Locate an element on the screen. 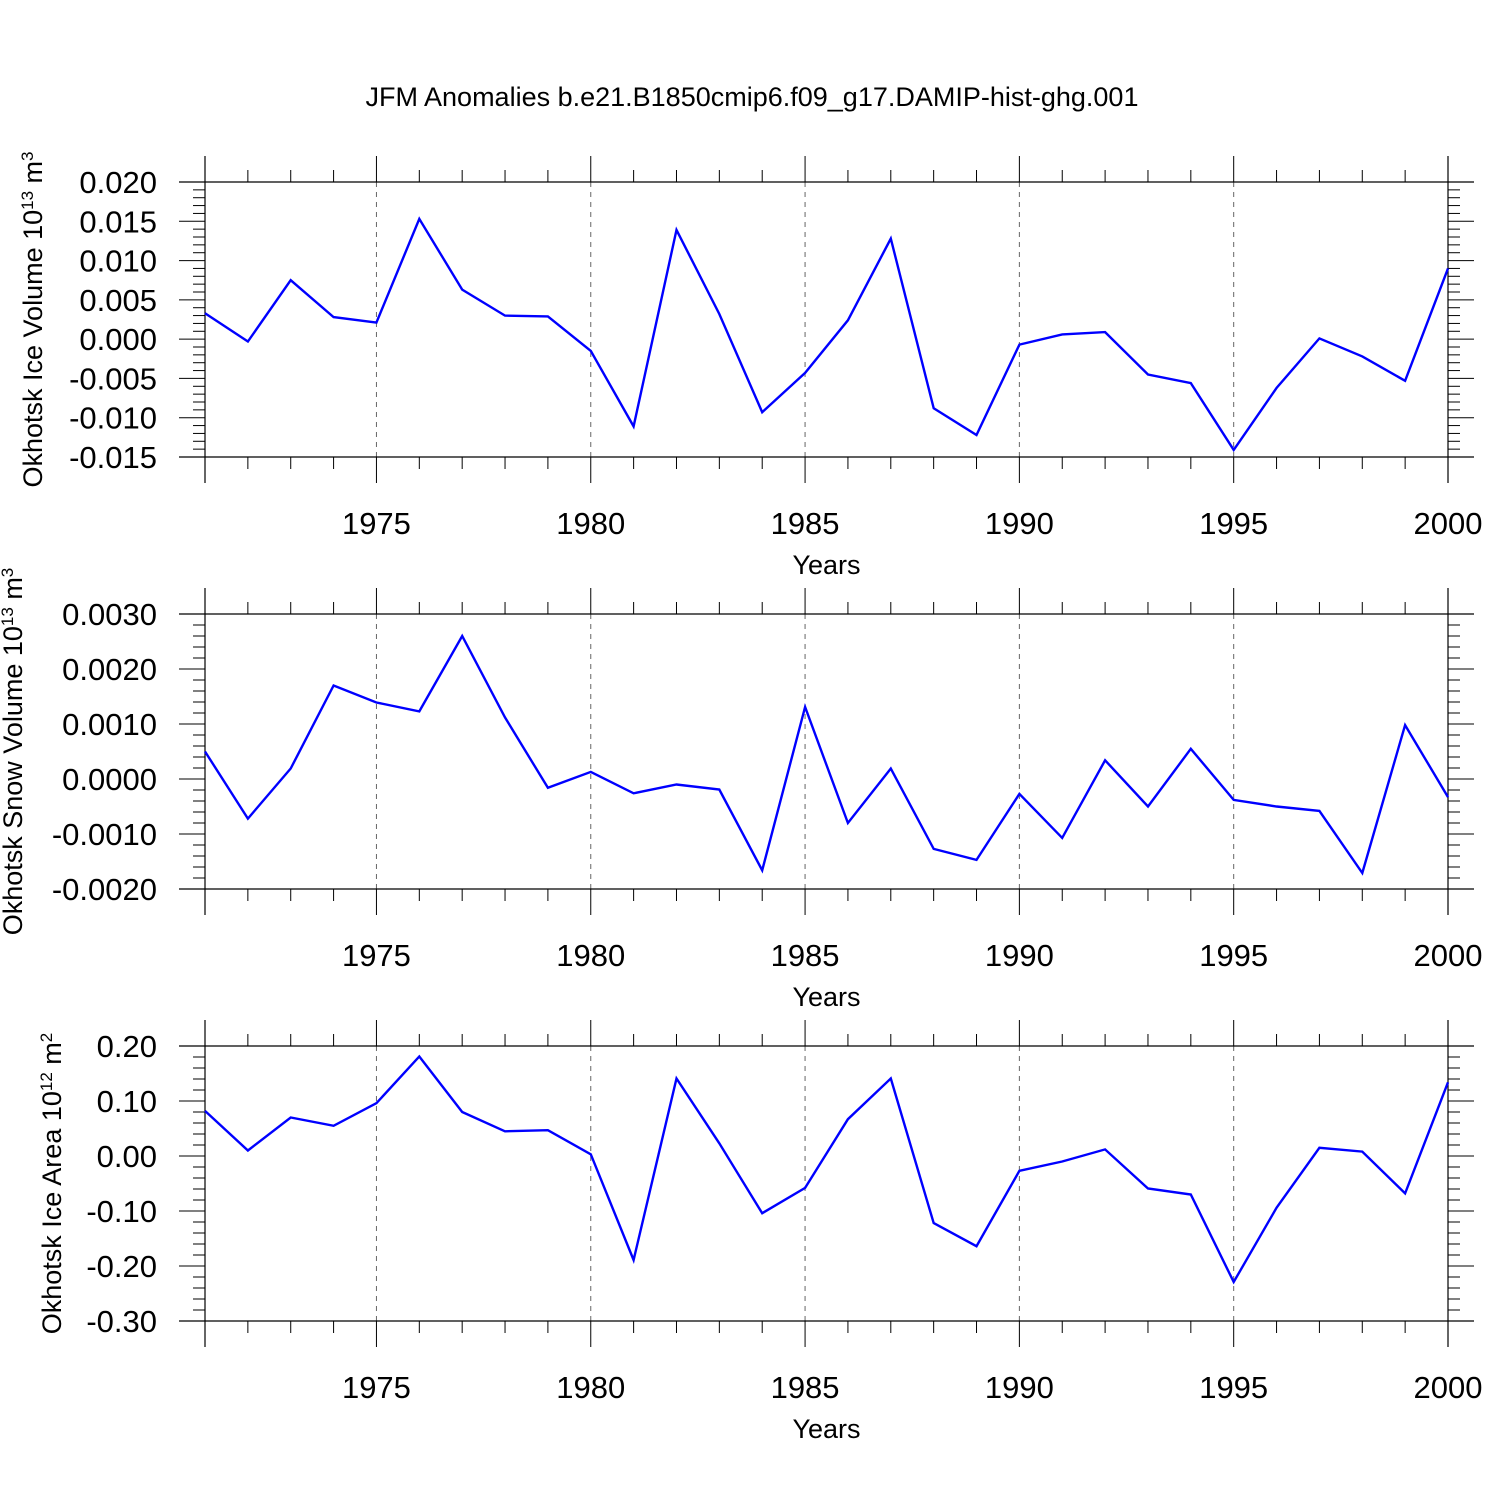 The image size is (1500, 1500). y-axis-label: Okhotsk Snow Volume 1013 m3 is located at coordinates (14, 752).